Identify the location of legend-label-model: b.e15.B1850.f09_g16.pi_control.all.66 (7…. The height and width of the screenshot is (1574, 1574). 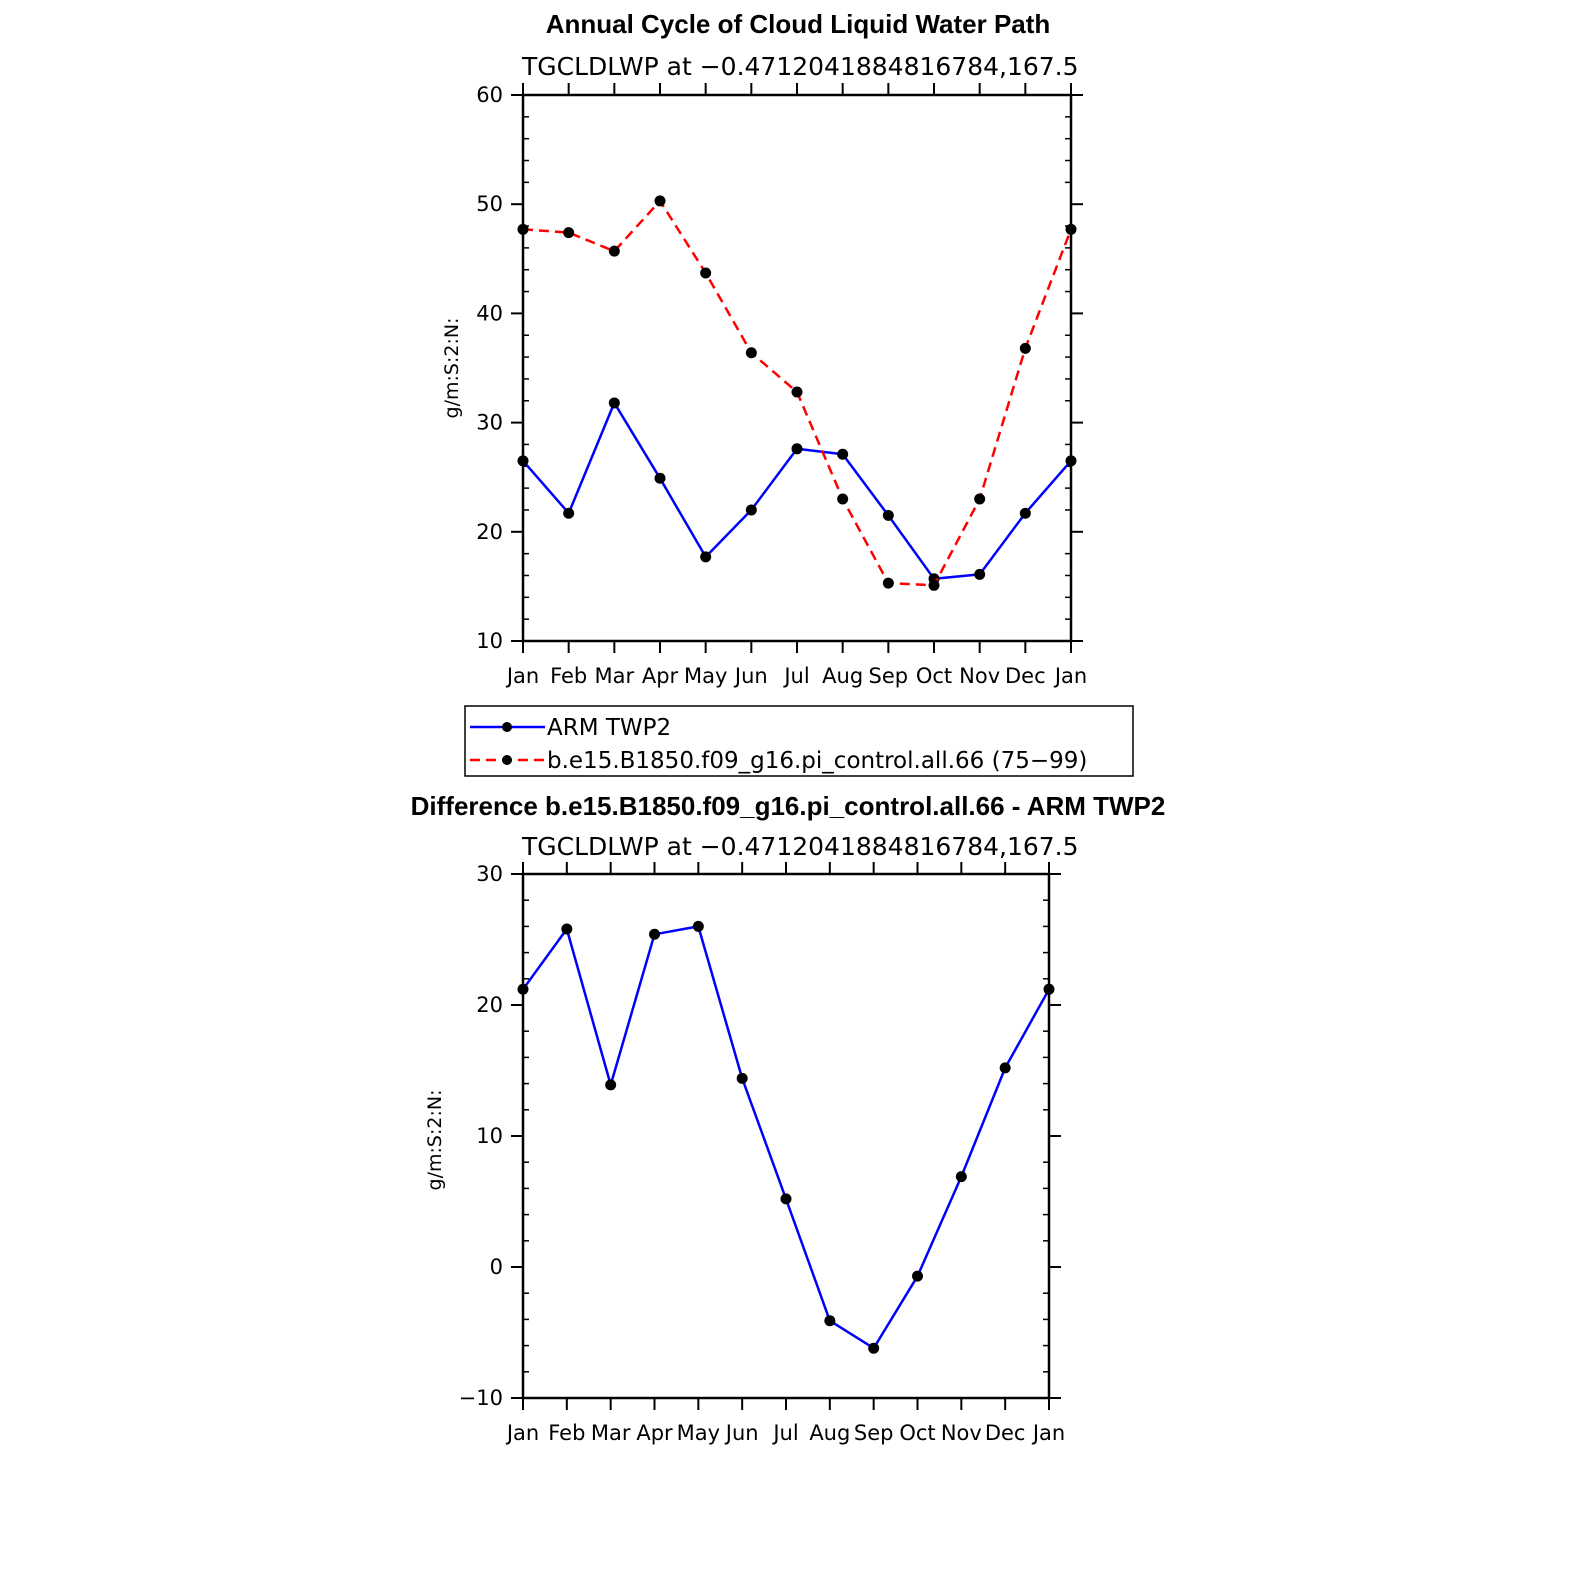
(817, 761).